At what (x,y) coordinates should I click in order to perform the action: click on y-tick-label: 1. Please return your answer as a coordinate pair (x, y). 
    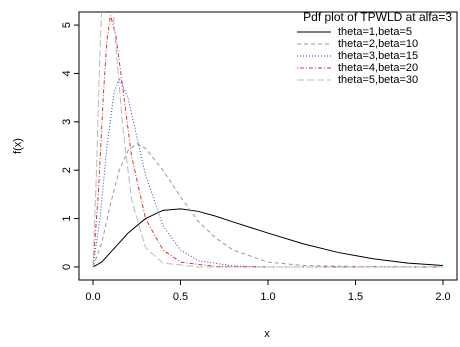
    Looking at the image, I should click on (67, 219).